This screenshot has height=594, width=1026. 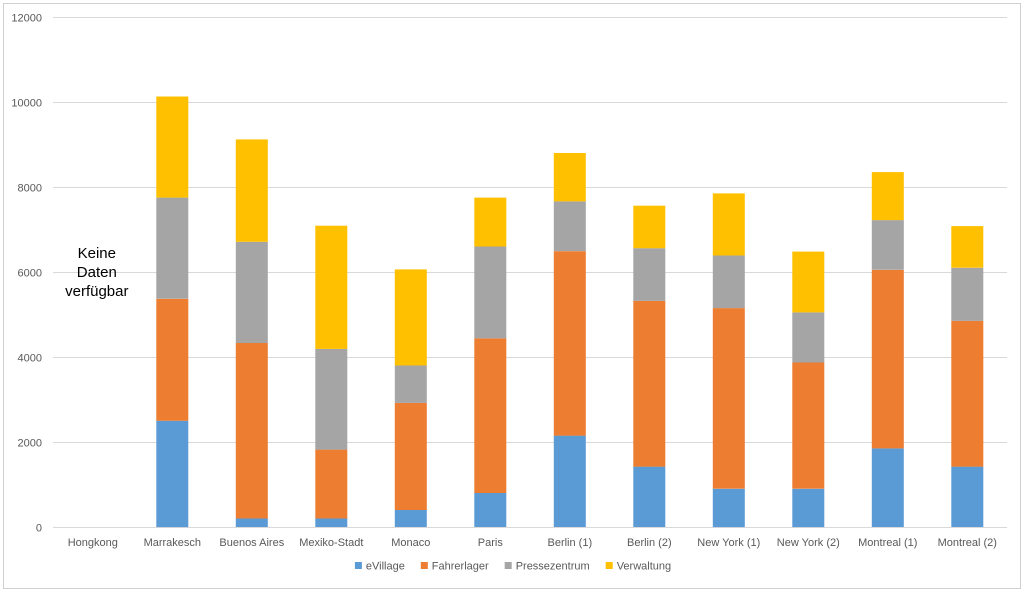 What do you see at coordinates (251, 543) in the screenshot?
I see `x-tick-label-buenos-aires: Buenos Aires` at bounding box center [251, 543].